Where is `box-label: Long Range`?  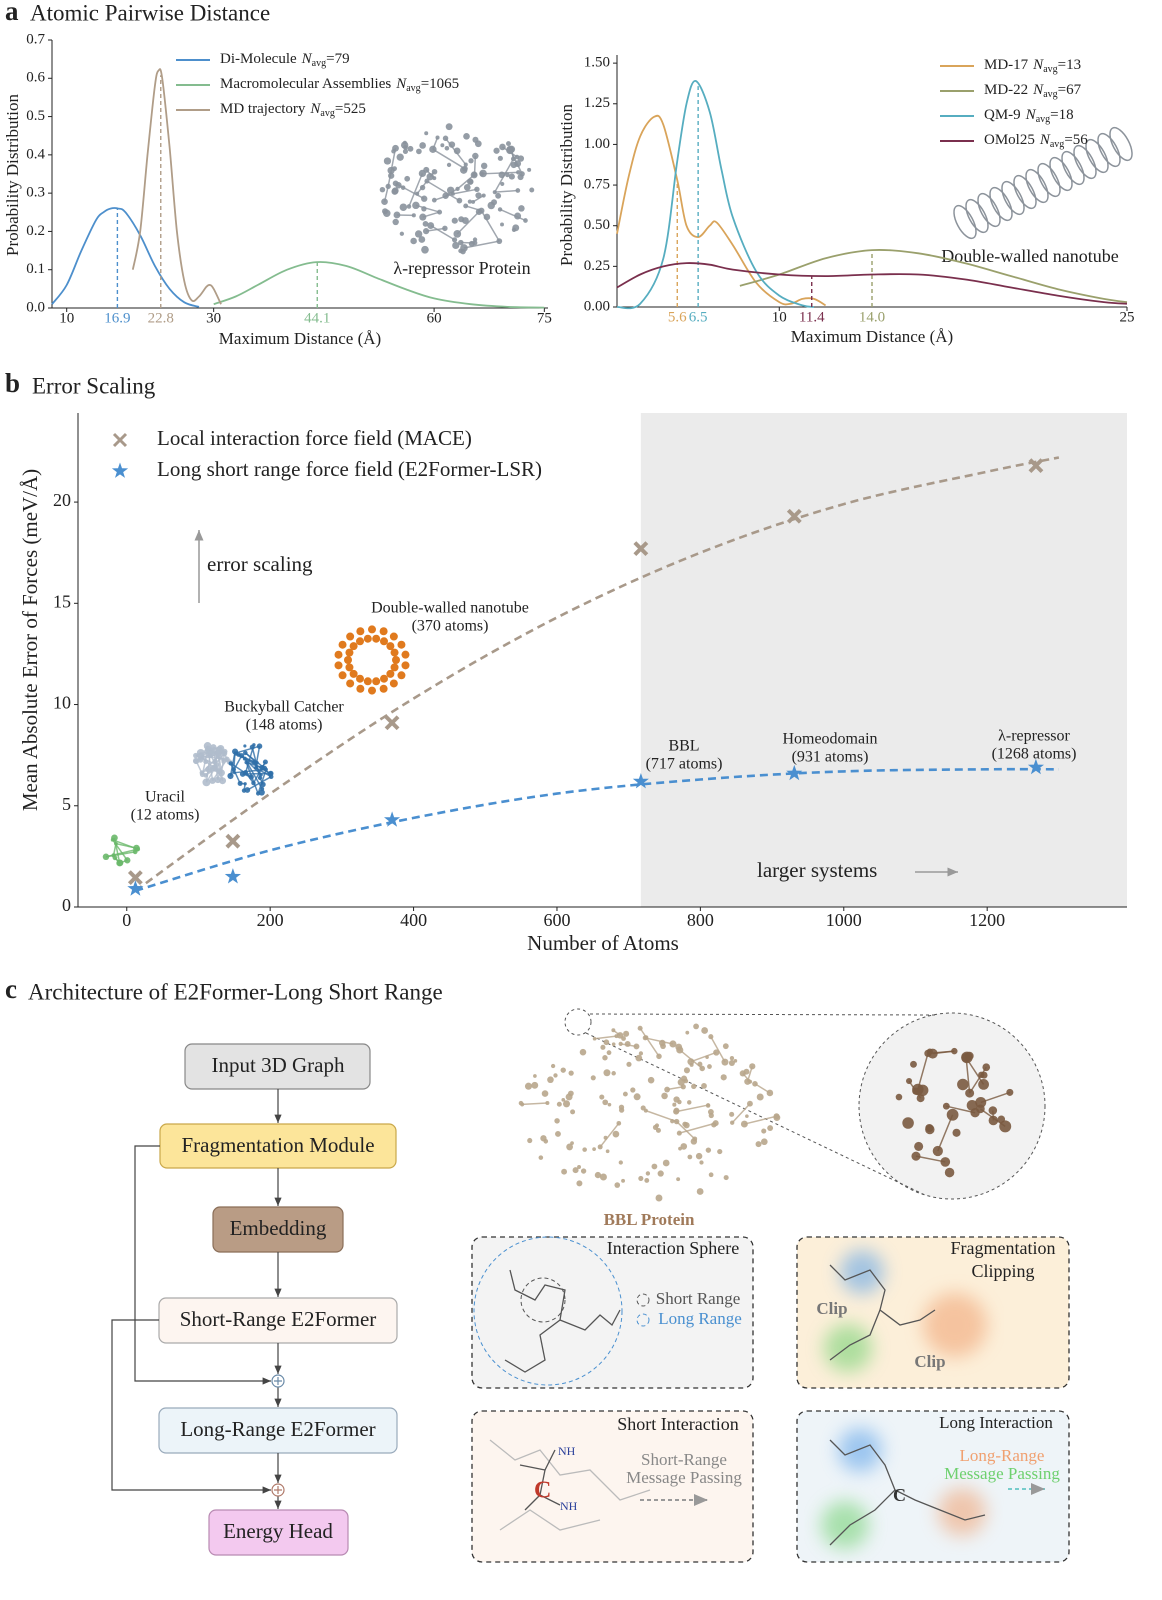 box-label: Long Range is located at coordinates (700, 1318).